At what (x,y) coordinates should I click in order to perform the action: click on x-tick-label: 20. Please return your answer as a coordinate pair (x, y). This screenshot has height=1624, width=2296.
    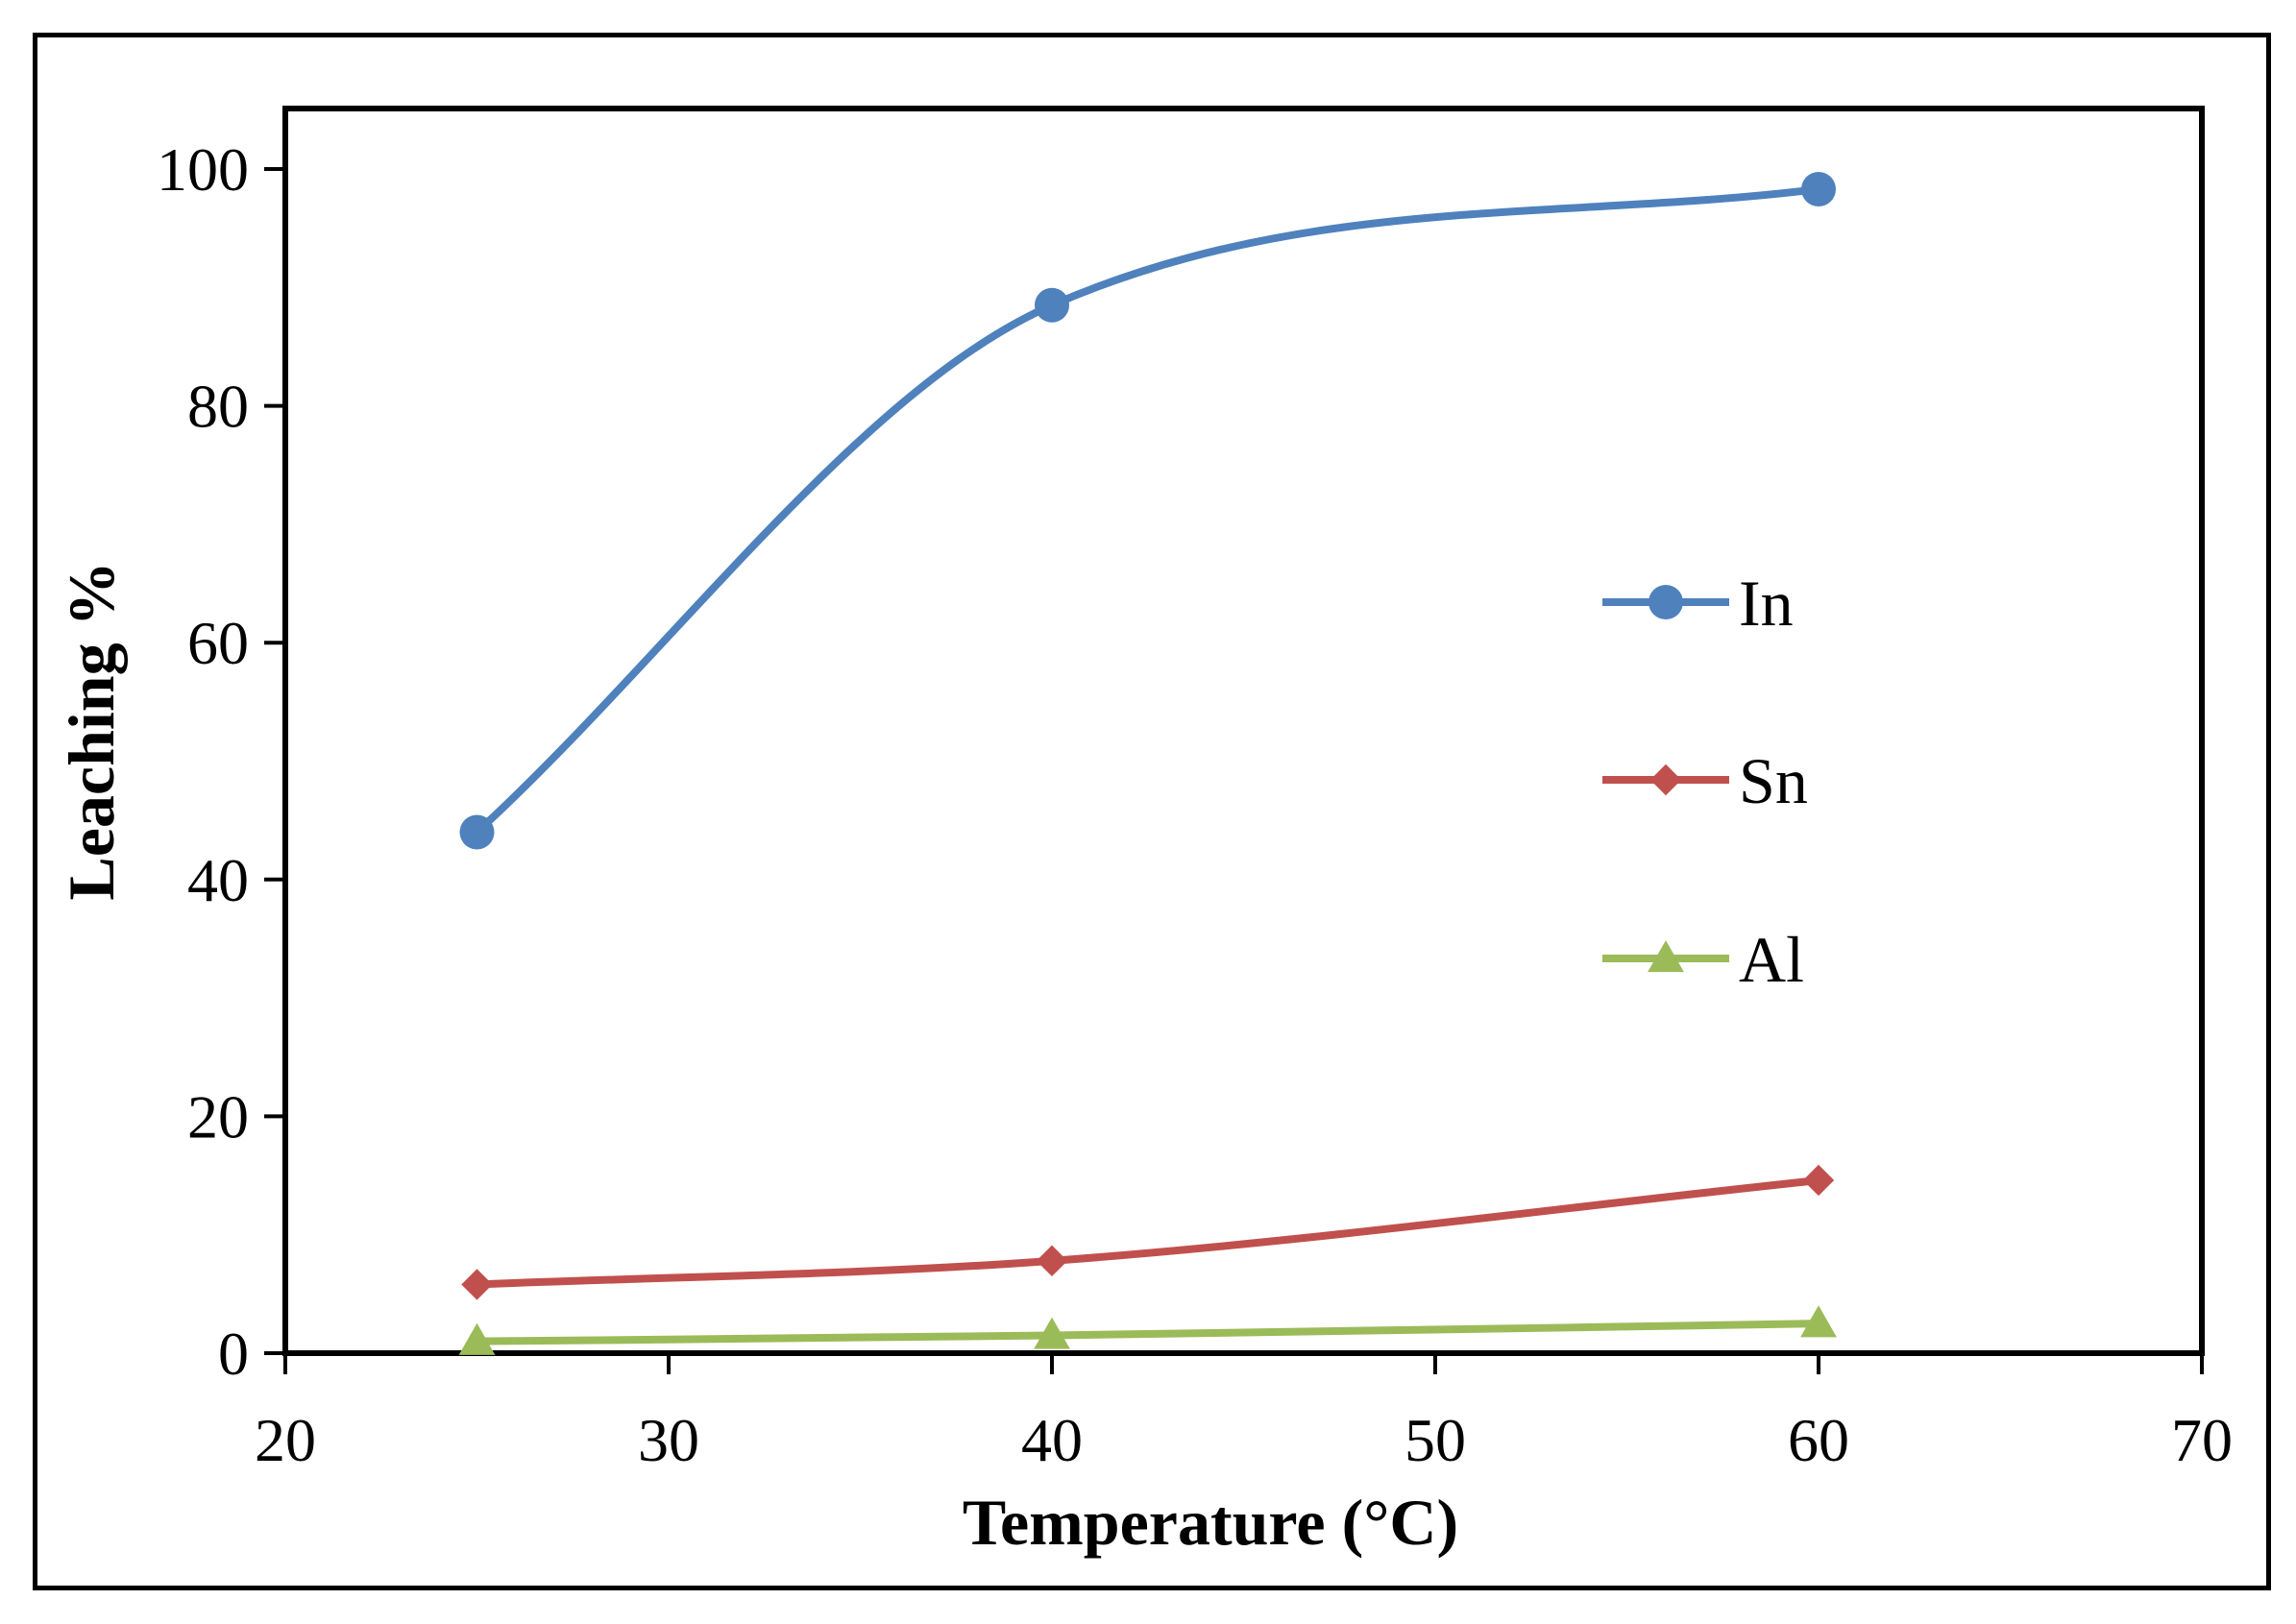
    Looking at the image, I should click on (285, 1440).